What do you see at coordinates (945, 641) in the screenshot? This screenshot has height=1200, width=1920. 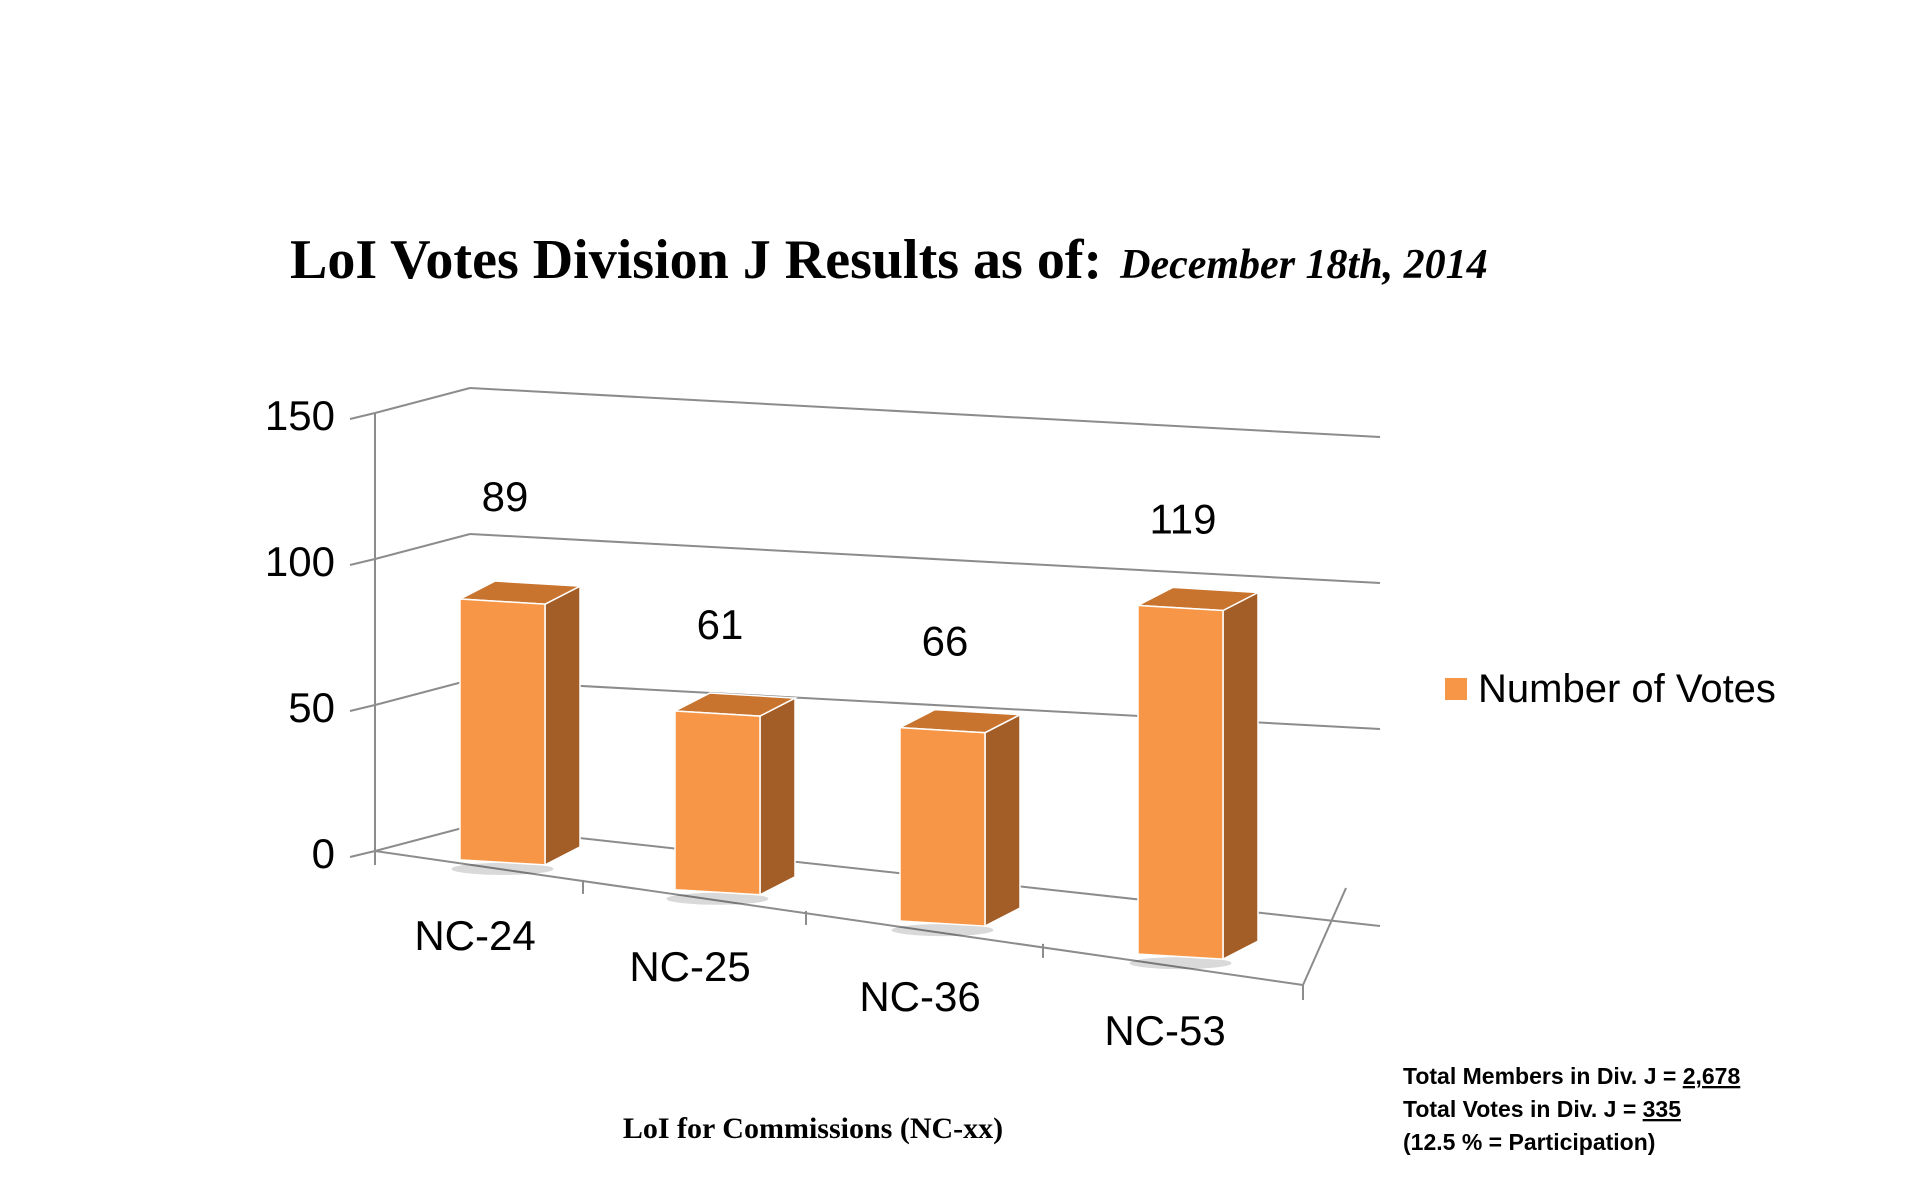 I see `data-label: 66` at bounding box center [945, 641].